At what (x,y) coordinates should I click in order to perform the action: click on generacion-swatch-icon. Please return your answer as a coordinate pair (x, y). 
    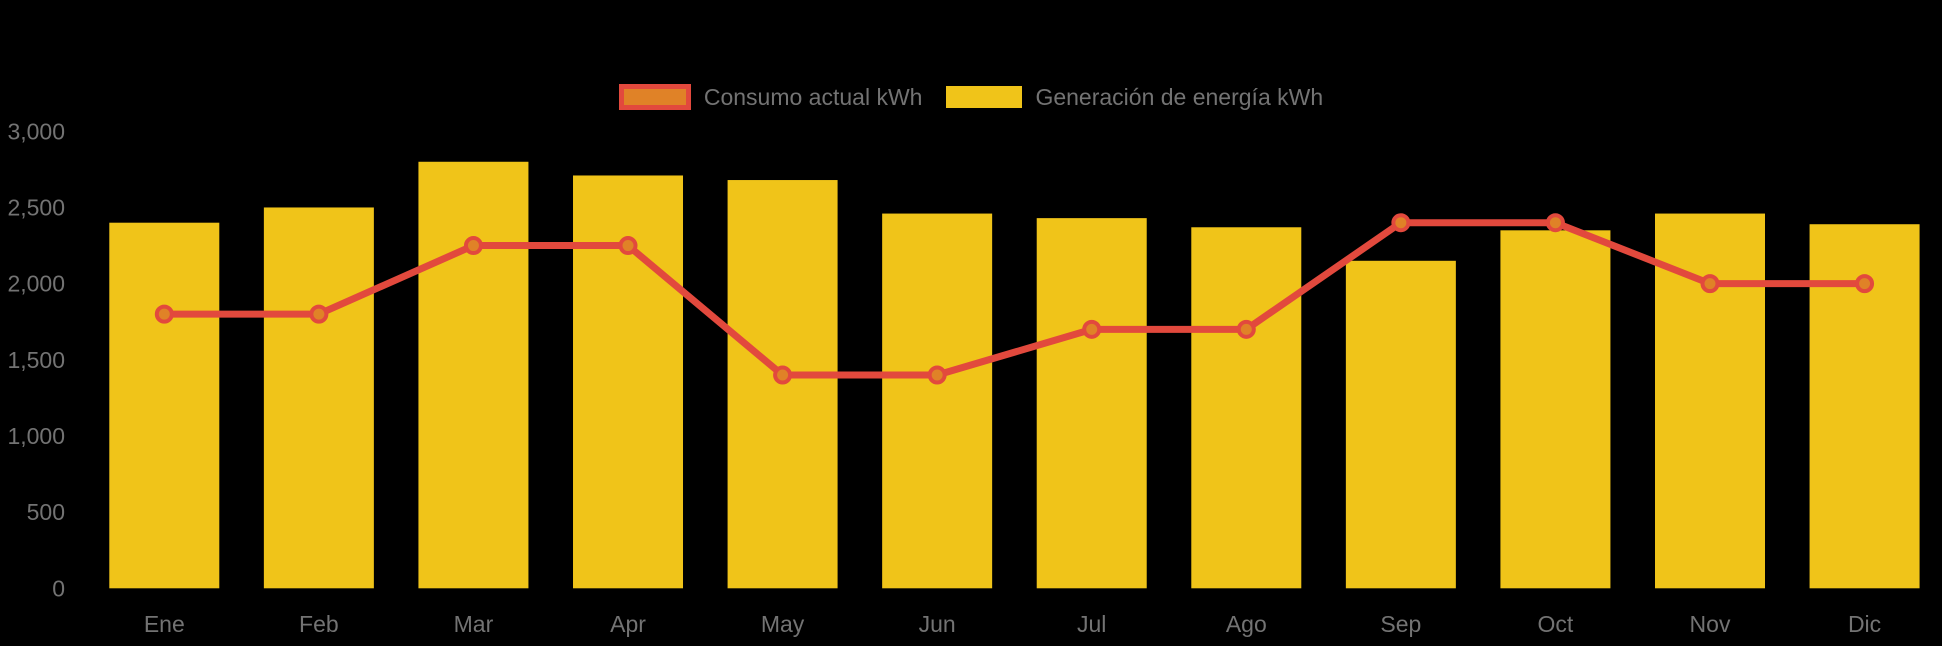
    Looking at the image, I should click on (984, 97).